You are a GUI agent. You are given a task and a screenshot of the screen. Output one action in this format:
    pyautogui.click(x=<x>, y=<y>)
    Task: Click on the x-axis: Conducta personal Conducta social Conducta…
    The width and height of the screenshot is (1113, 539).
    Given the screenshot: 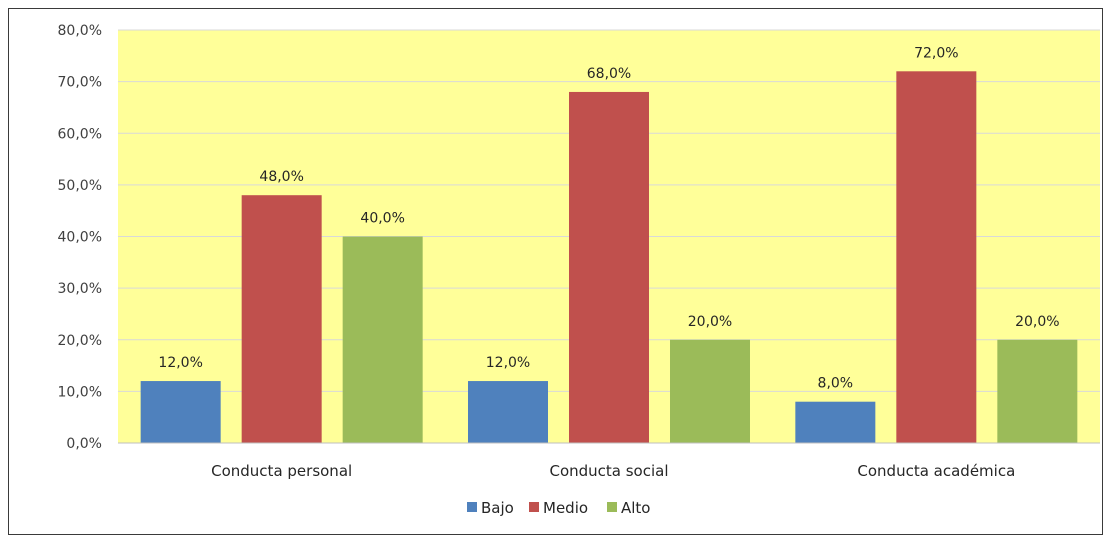 What is the action you would take?
    pyautogui.click(x=609, y=461)
    